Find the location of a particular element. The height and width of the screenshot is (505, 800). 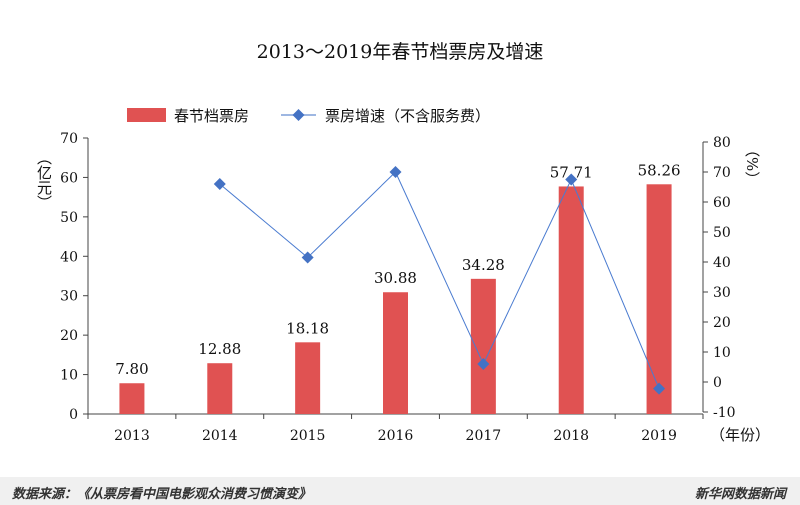

brand-label: 新华网数据新闻 is located at coordinates (740, 494).